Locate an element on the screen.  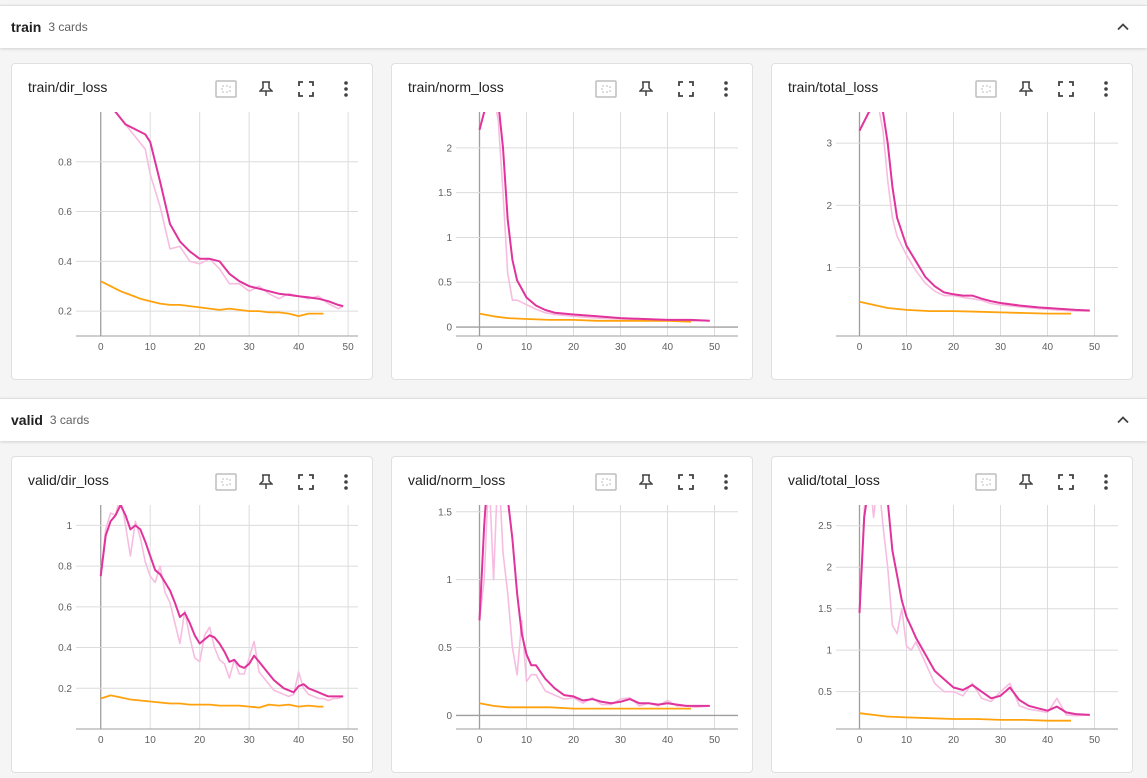
y-tick-label: 0.8 is located at coordinates (65, 162).